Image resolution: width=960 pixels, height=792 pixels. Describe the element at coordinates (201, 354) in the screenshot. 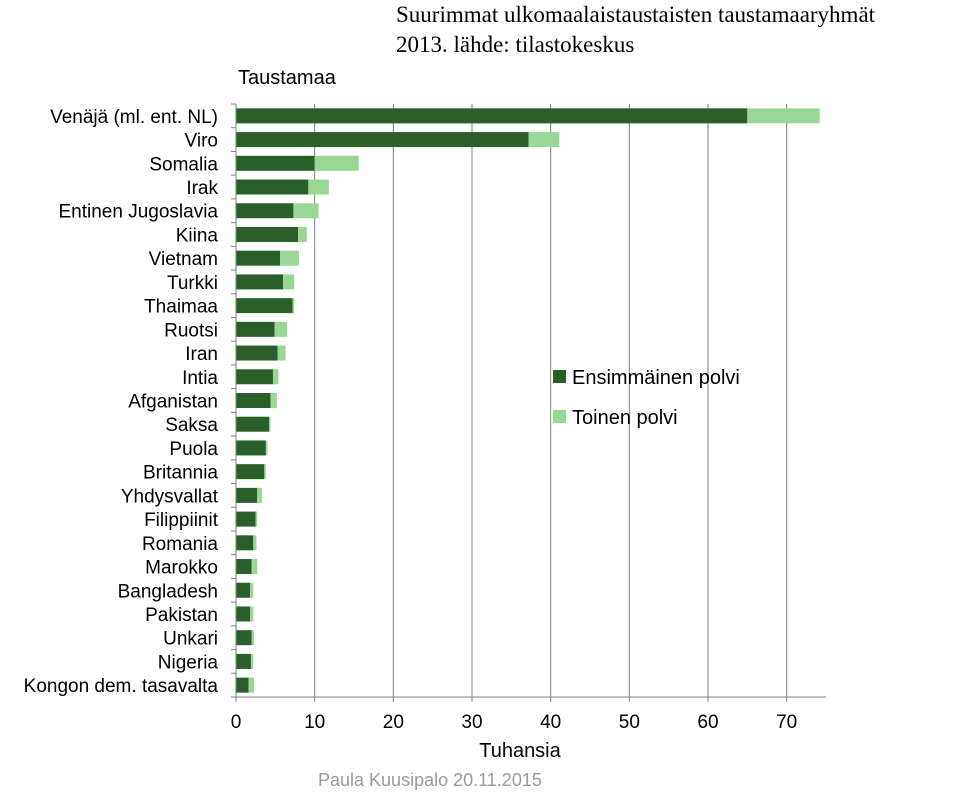

I see `category-label-10: Iran` at that location.